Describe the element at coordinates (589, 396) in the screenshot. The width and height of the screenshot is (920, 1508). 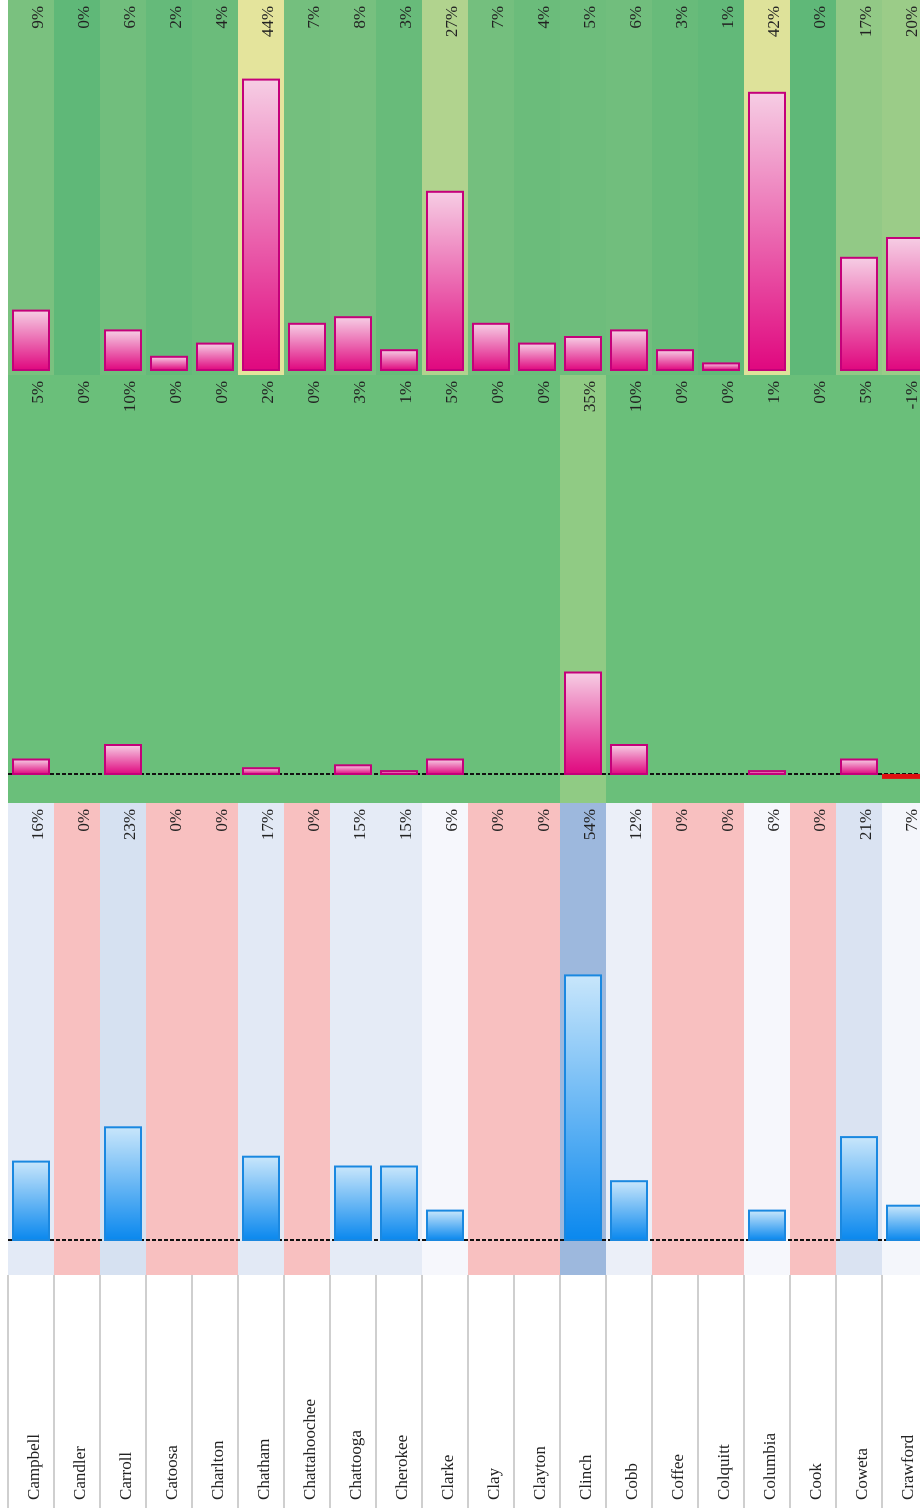
I see `value-label: 35%` at that location.